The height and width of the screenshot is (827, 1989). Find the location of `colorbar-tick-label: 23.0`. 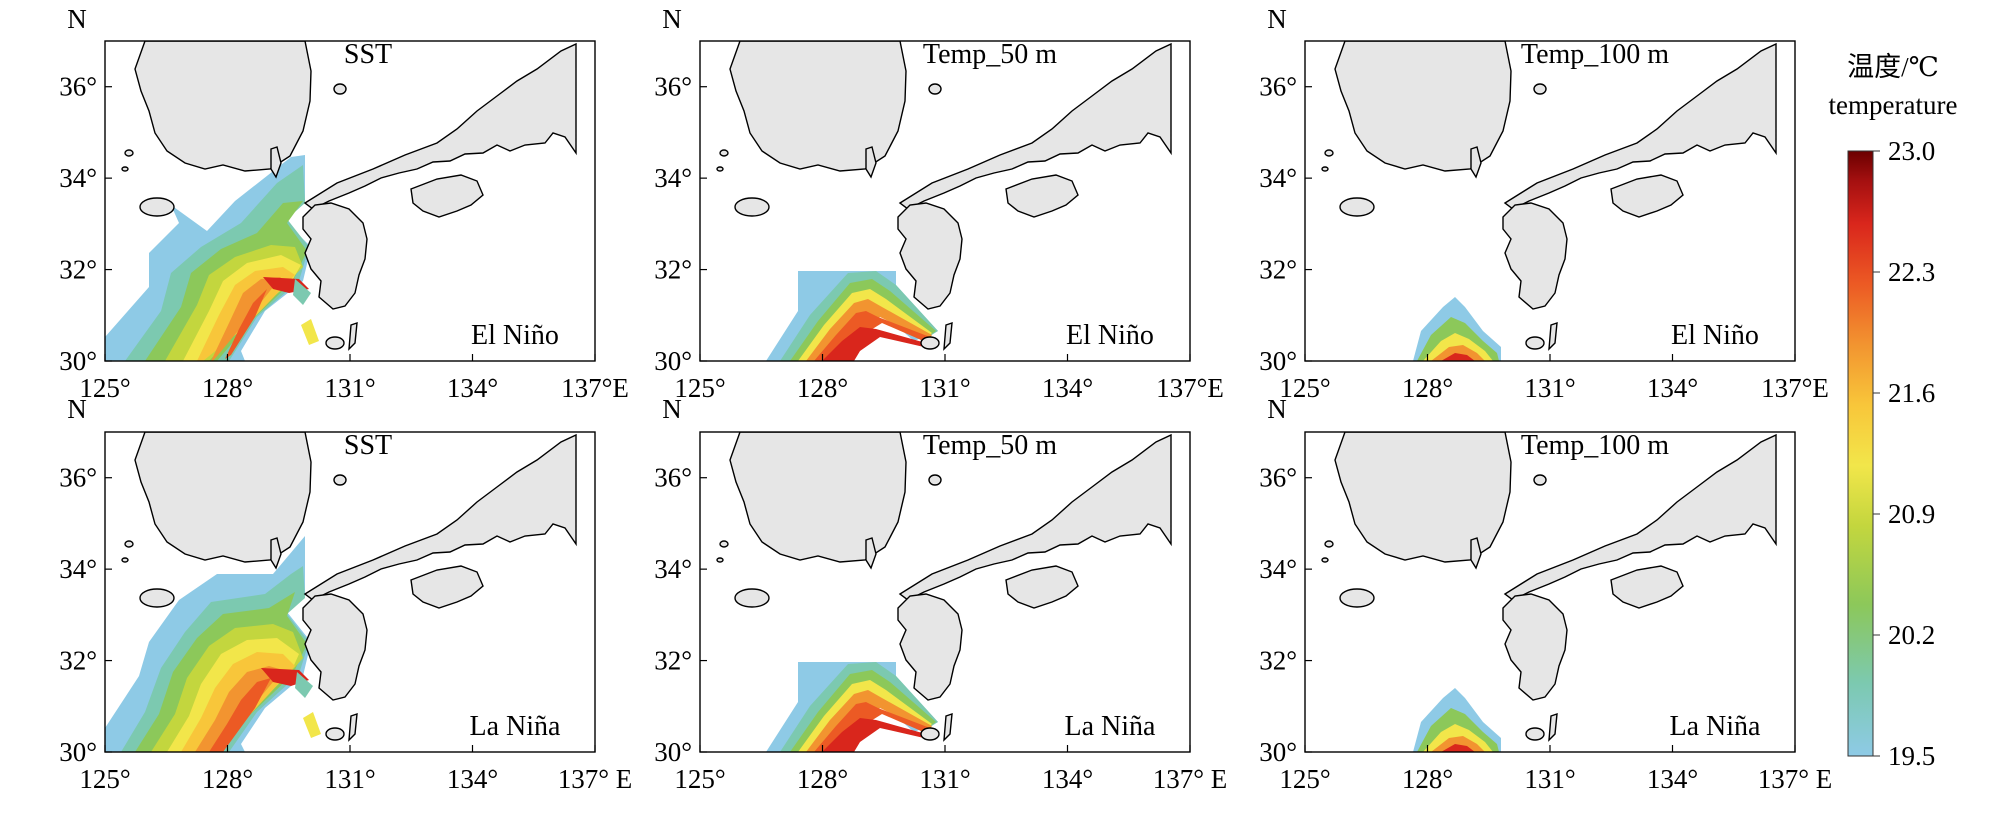

colorbar-tick-label: 23.0 is located at coordinates (1911, 151).